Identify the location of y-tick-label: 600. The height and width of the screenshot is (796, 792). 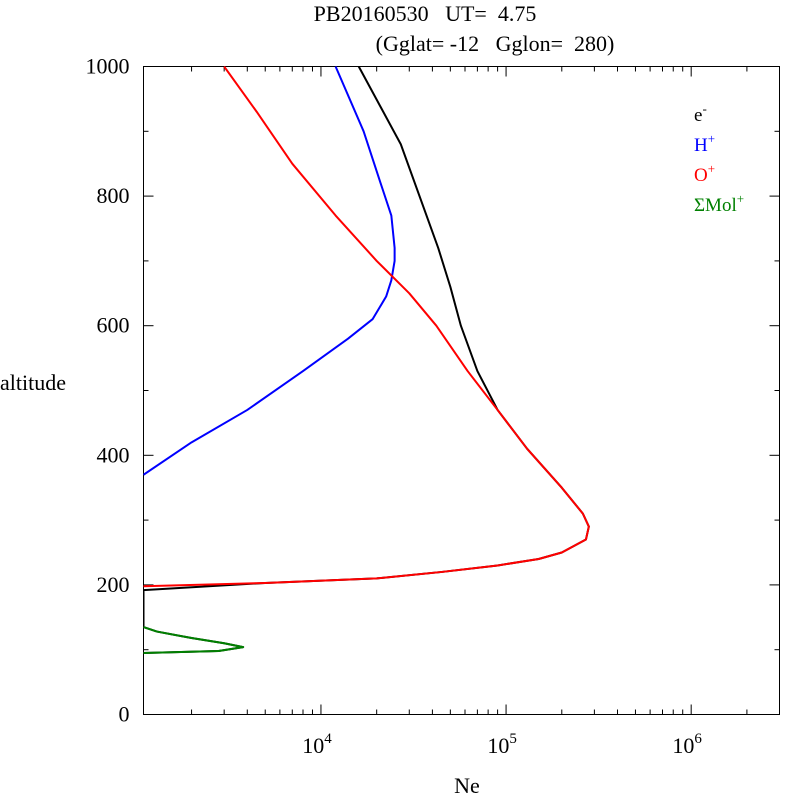
(113, 325).